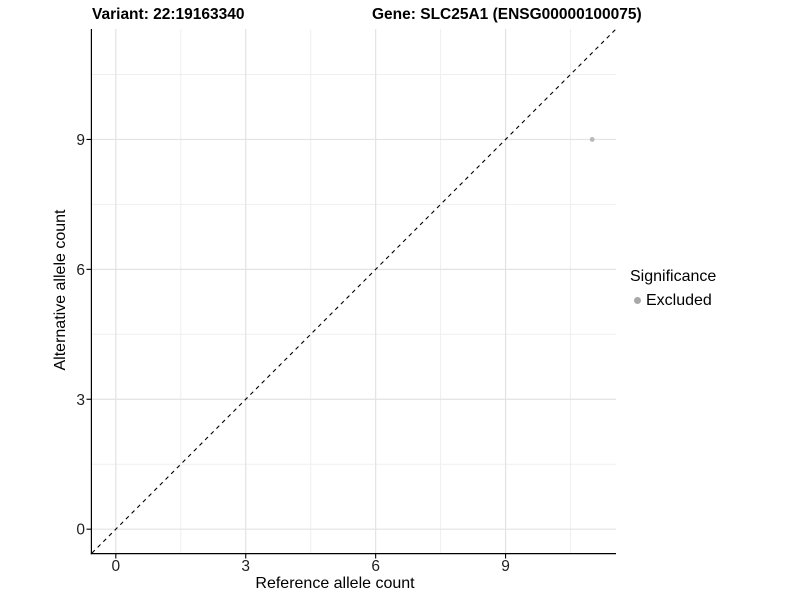  I want to click on x-axis-title: Reference allele count, so click(335, 583).